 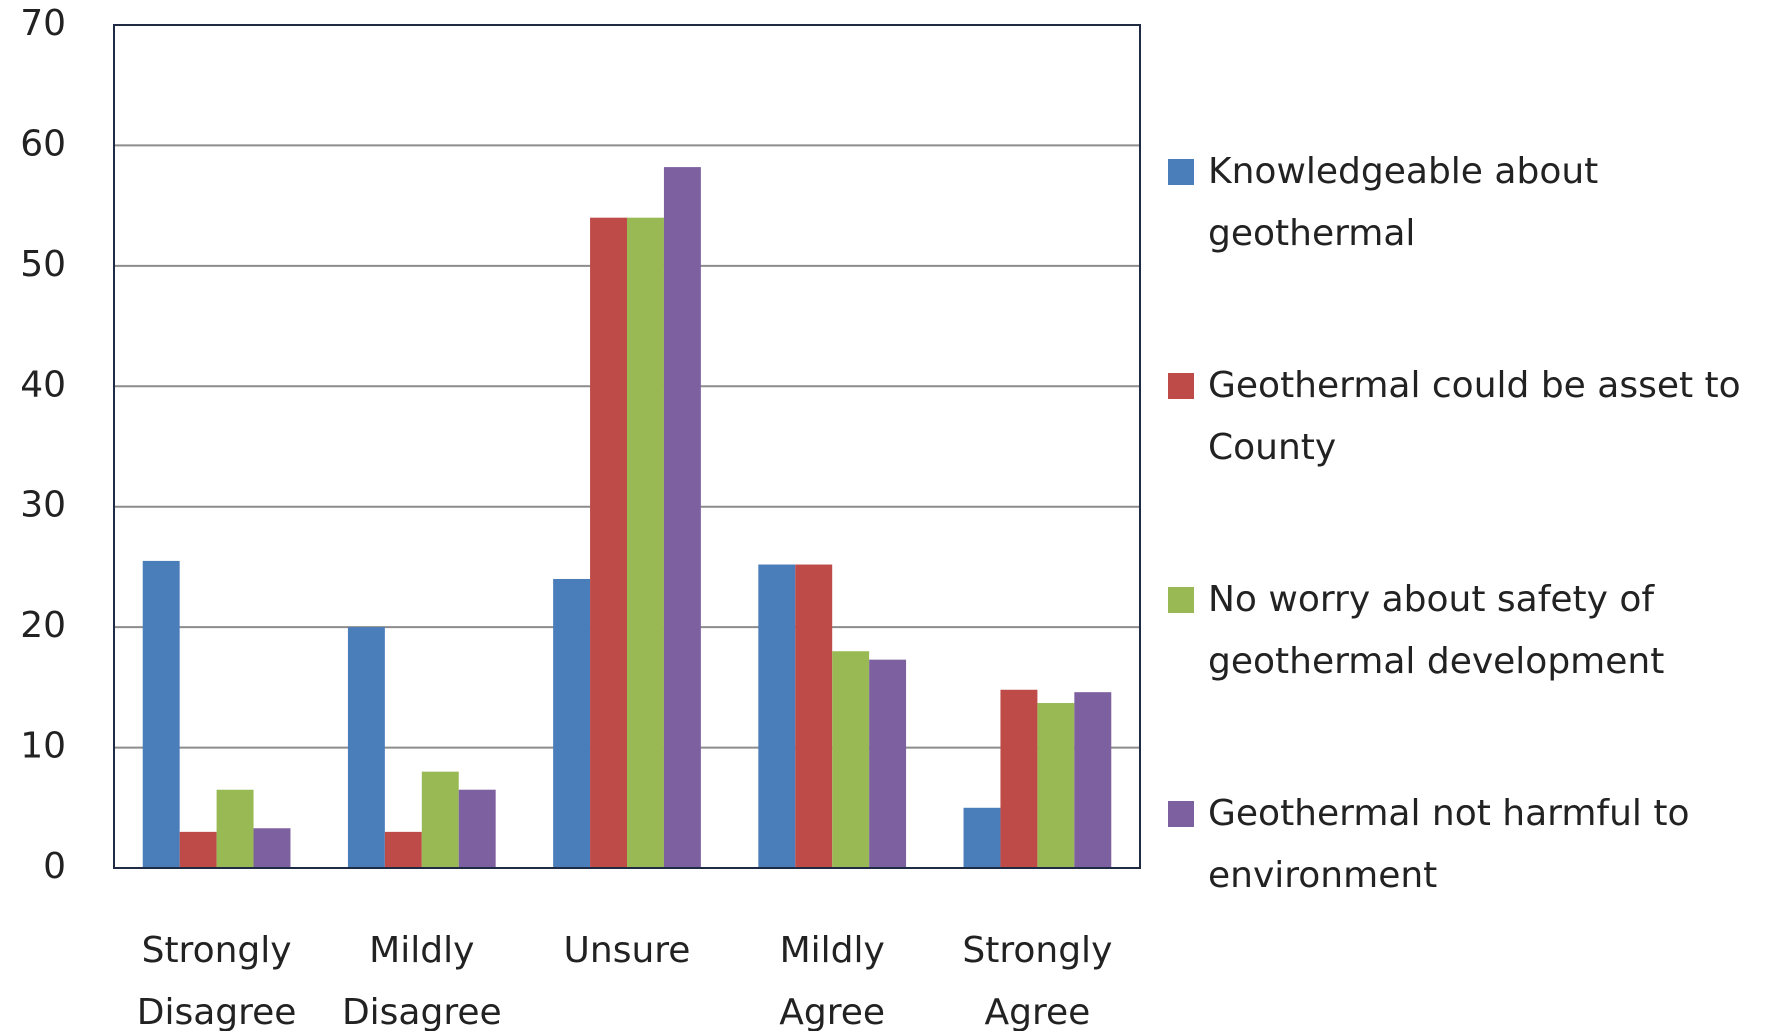 I want to click on legend-label: Geothermal could be asset to County, so click(x=1474, y=416).